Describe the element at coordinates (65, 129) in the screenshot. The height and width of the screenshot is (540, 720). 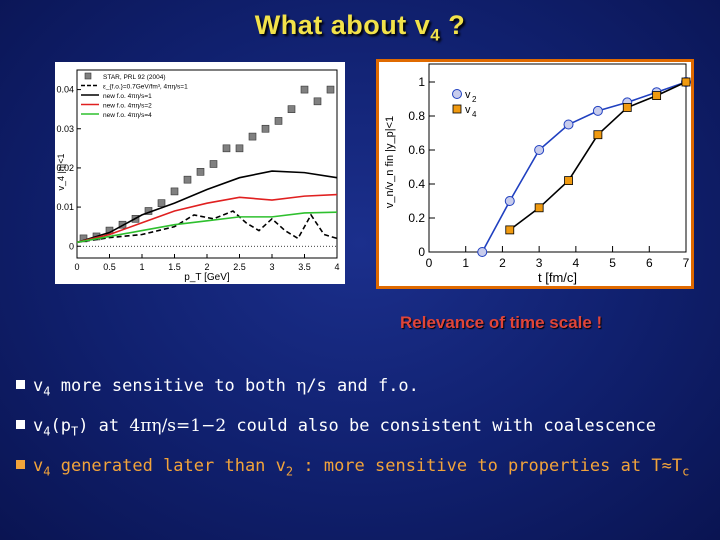
I see `y-tick-label: 0.03` at that location.